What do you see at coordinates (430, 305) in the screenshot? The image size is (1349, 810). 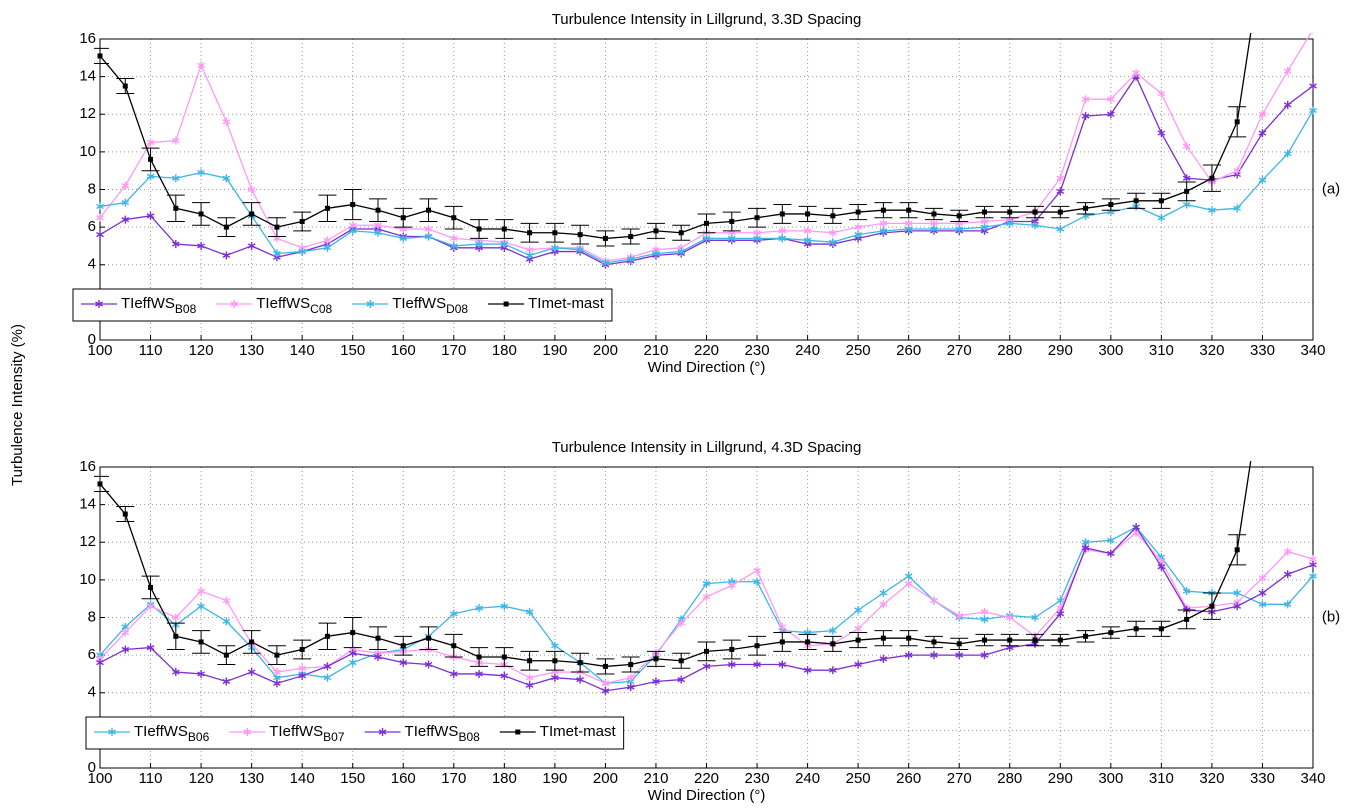 I see `legend-label: TIeffWSD08` at bounding box center [430, 305].